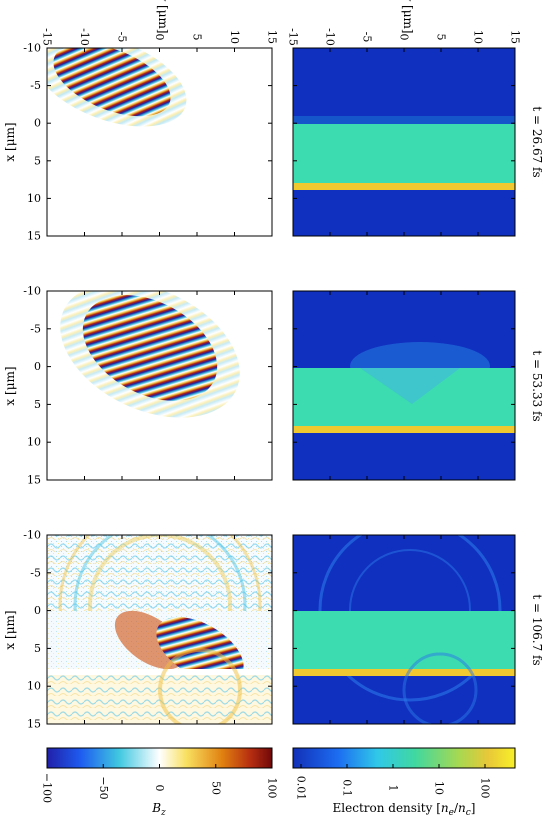 This screenshot has height=820, width=544. I want to click on bz-cbar-tick-label: 50, so click(215, 788).